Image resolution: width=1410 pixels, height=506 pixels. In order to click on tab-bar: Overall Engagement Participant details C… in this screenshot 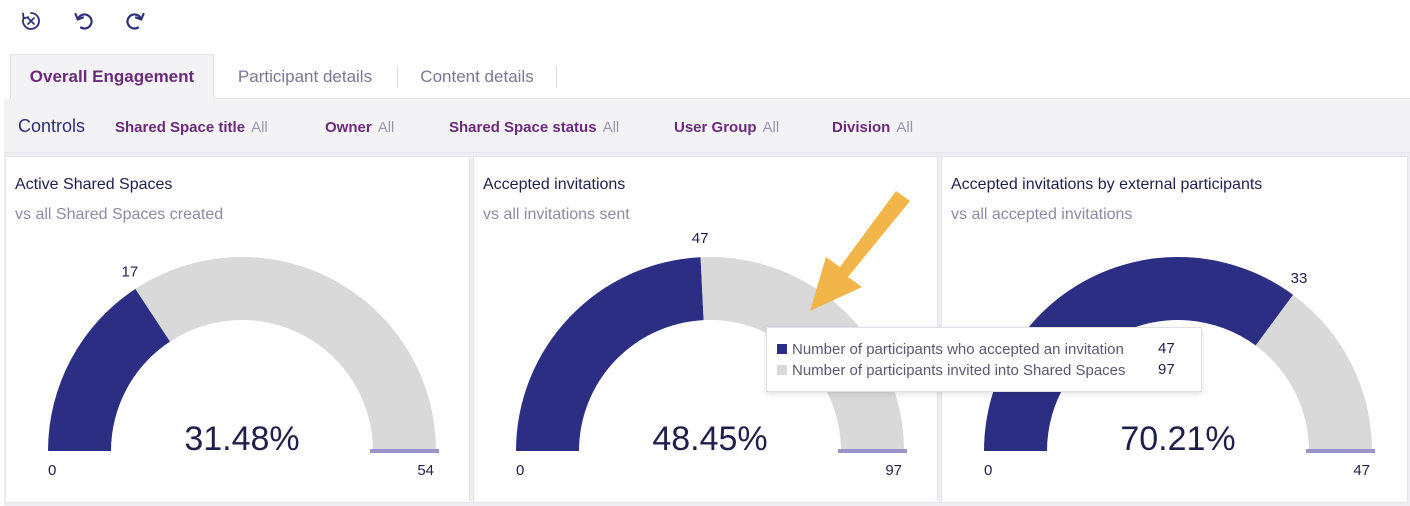, I will do `click(710, 77)`.